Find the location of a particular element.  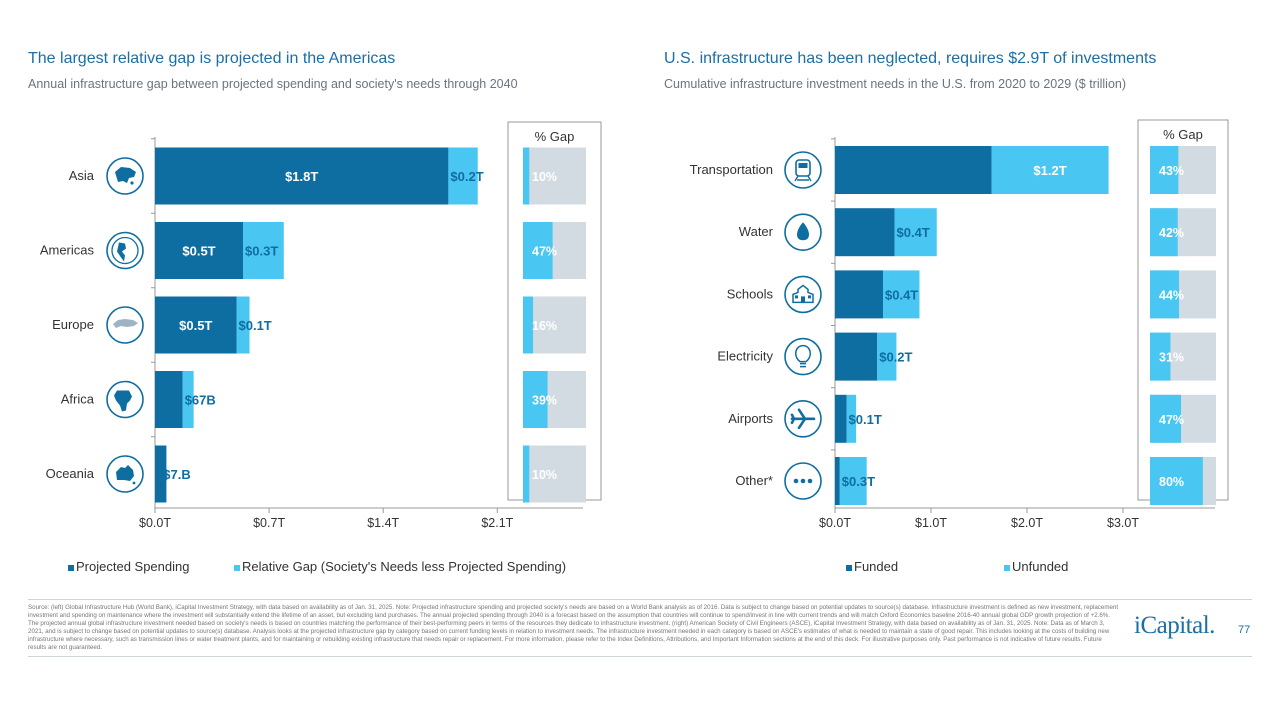

left-pct-gap-label: 16% is located at coordinates (544, 326).